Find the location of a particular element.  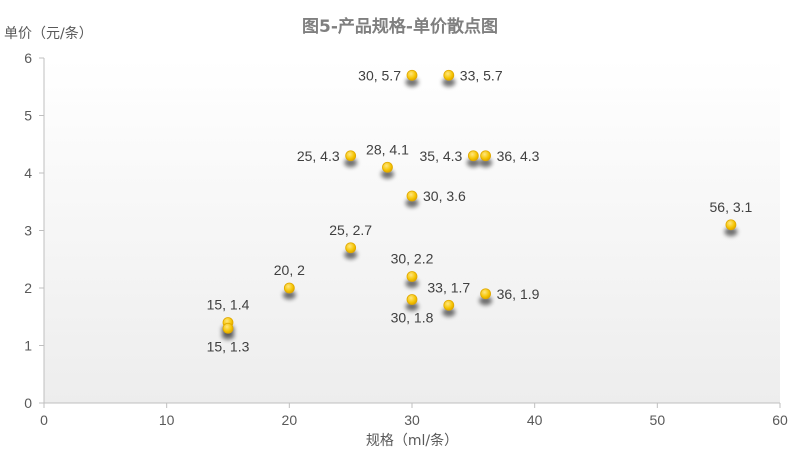

data-label: 30, 3.6 is located at coordinates (444, 196).